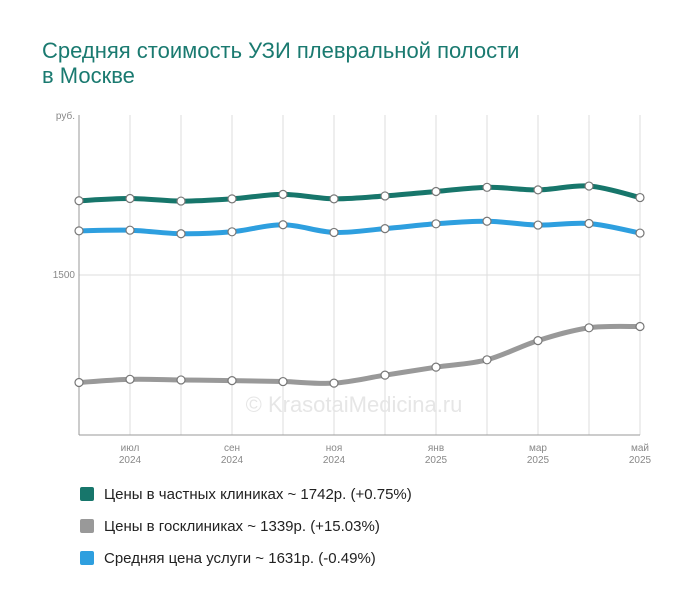 The width and height of the screenshot is (700, 612). What do you see at coordinates (354, 404) in the screenshot?
I see `watermark: © KrasotaiMedicina.ru` at bounding box center [354, 404].